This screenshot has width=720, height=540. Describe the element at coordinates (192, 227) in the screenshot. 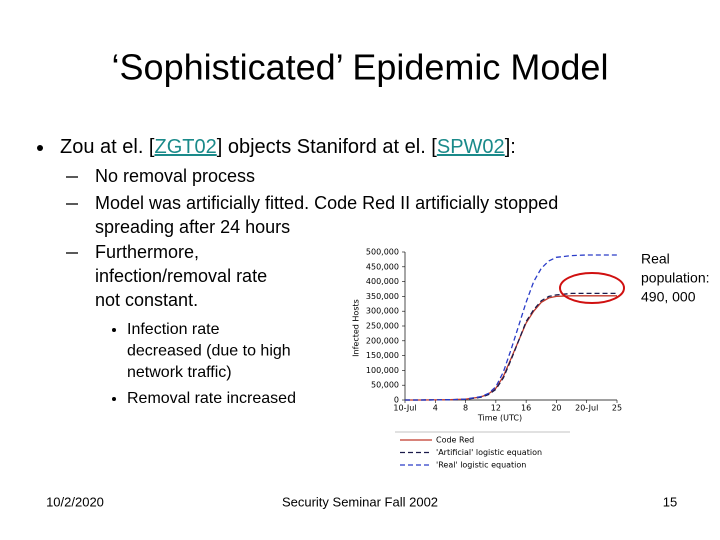

I see `sub-bullet-line: spreading after 24 hours` at that location.